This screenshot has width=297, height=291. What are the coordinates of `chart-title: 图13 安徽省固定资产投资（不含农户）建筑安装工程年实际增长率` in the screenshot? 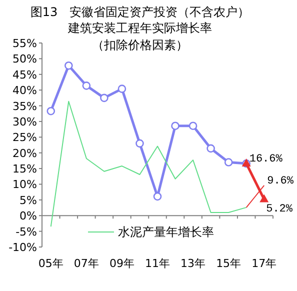 It's located at (140, 20).